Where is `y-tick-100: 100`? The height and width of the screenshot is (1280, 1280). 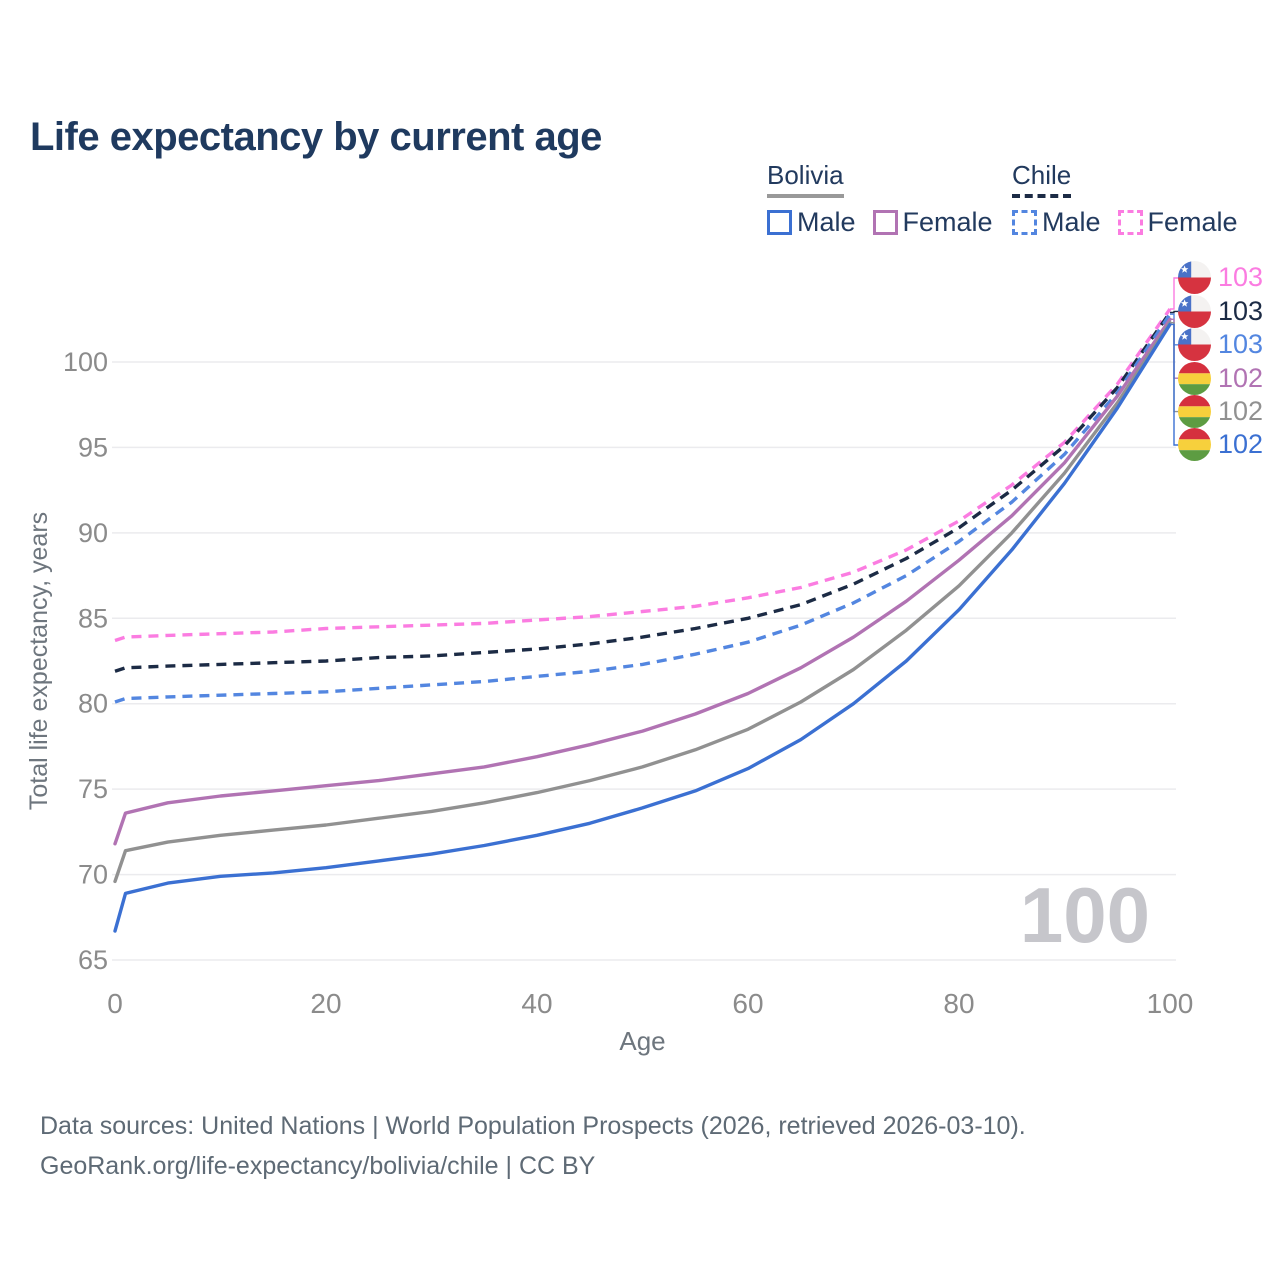 y-tick-100: 100 is located at coordinates (85, 362).